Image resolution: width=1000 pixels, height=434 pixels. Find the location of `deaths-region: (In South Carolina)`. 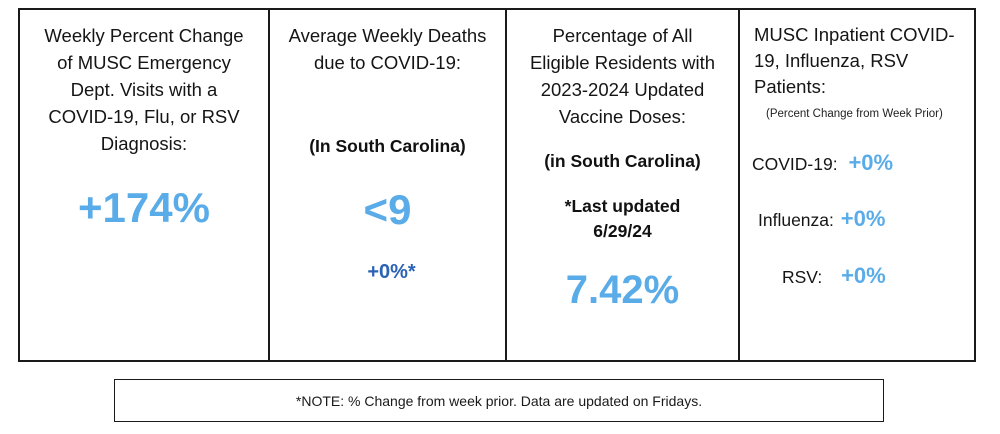

deaths-region: (In South Carolina) is located at coordinates (387, 146).